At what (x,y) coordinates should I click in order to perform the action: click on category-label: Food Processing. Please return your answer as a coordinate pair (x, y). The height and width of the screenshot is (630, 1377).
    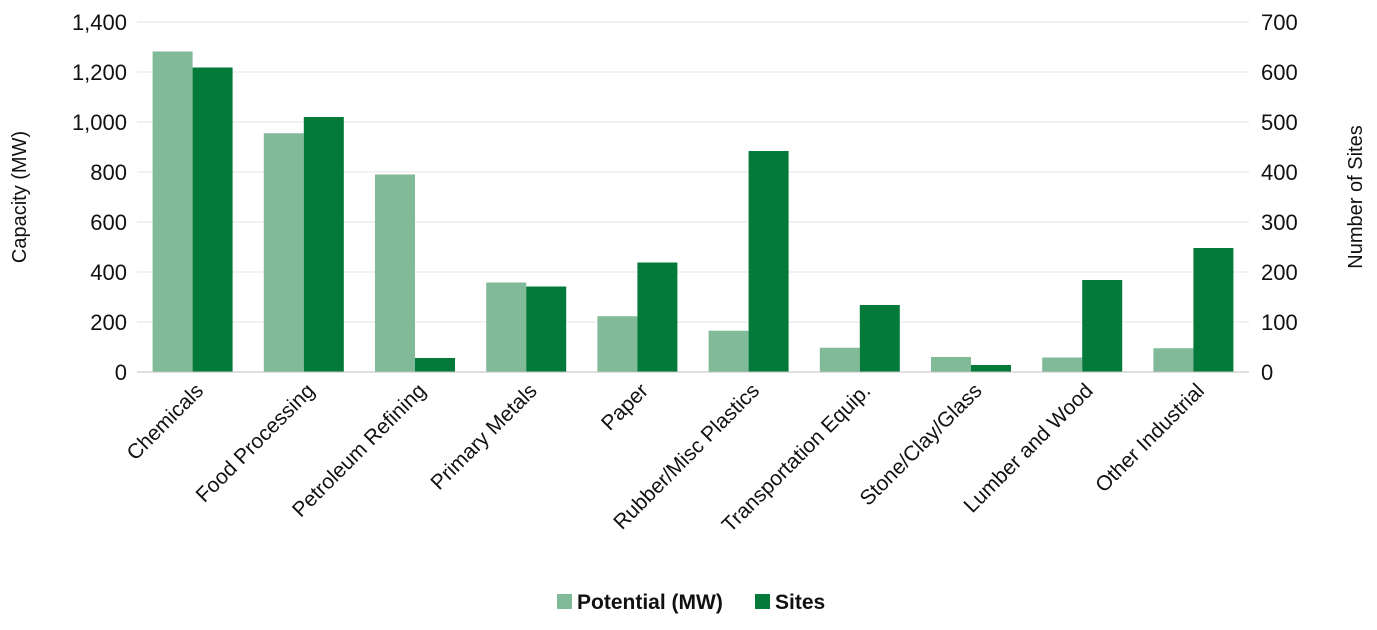
    Looking at the image, I should click on (256, 443).